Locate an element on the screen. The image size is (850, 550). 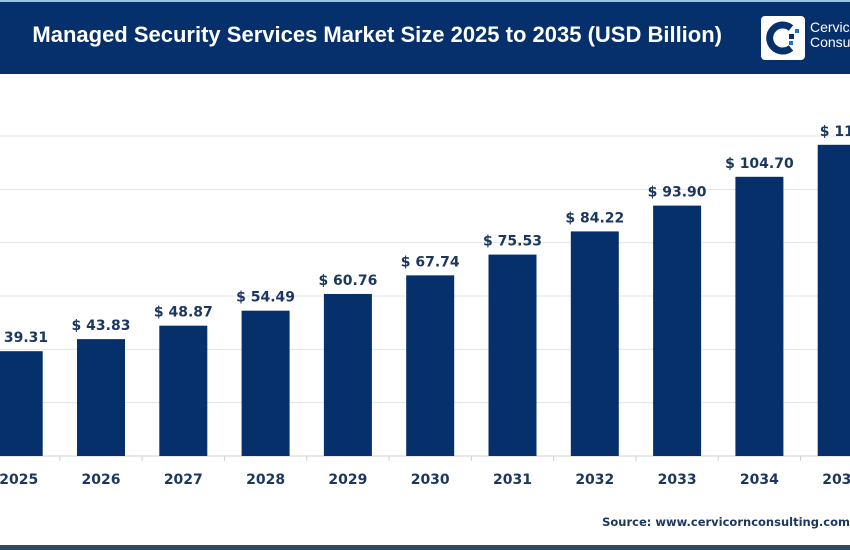
x-tick-label-2028: 2028 is located at coordinates (265, 480).